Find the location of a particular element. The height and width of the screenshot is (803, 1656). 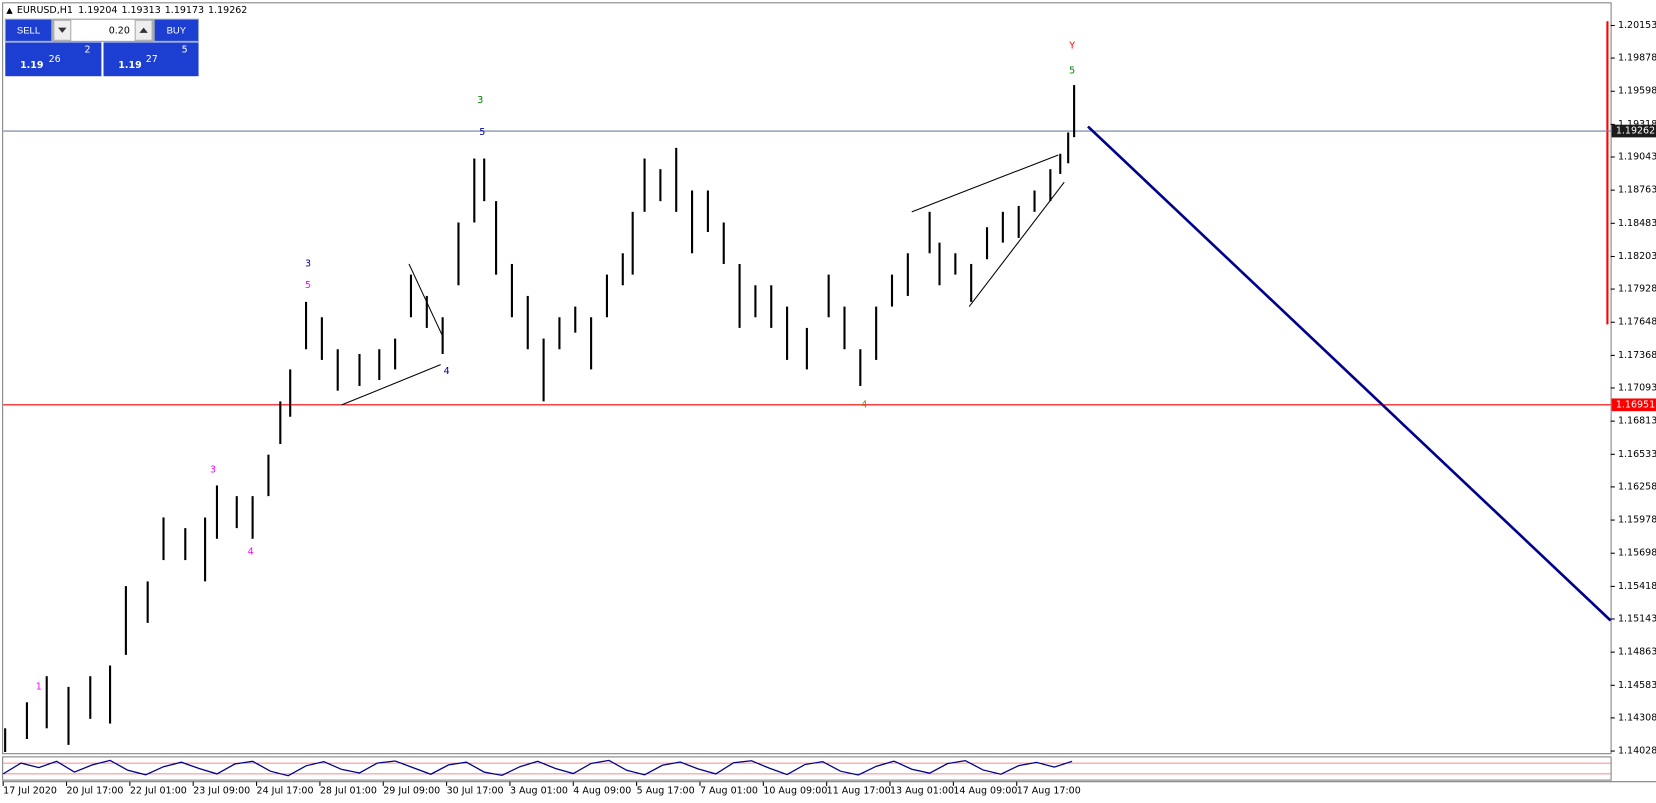

y-tick-label: 1.17368 is located at coordinates (1637, 355).